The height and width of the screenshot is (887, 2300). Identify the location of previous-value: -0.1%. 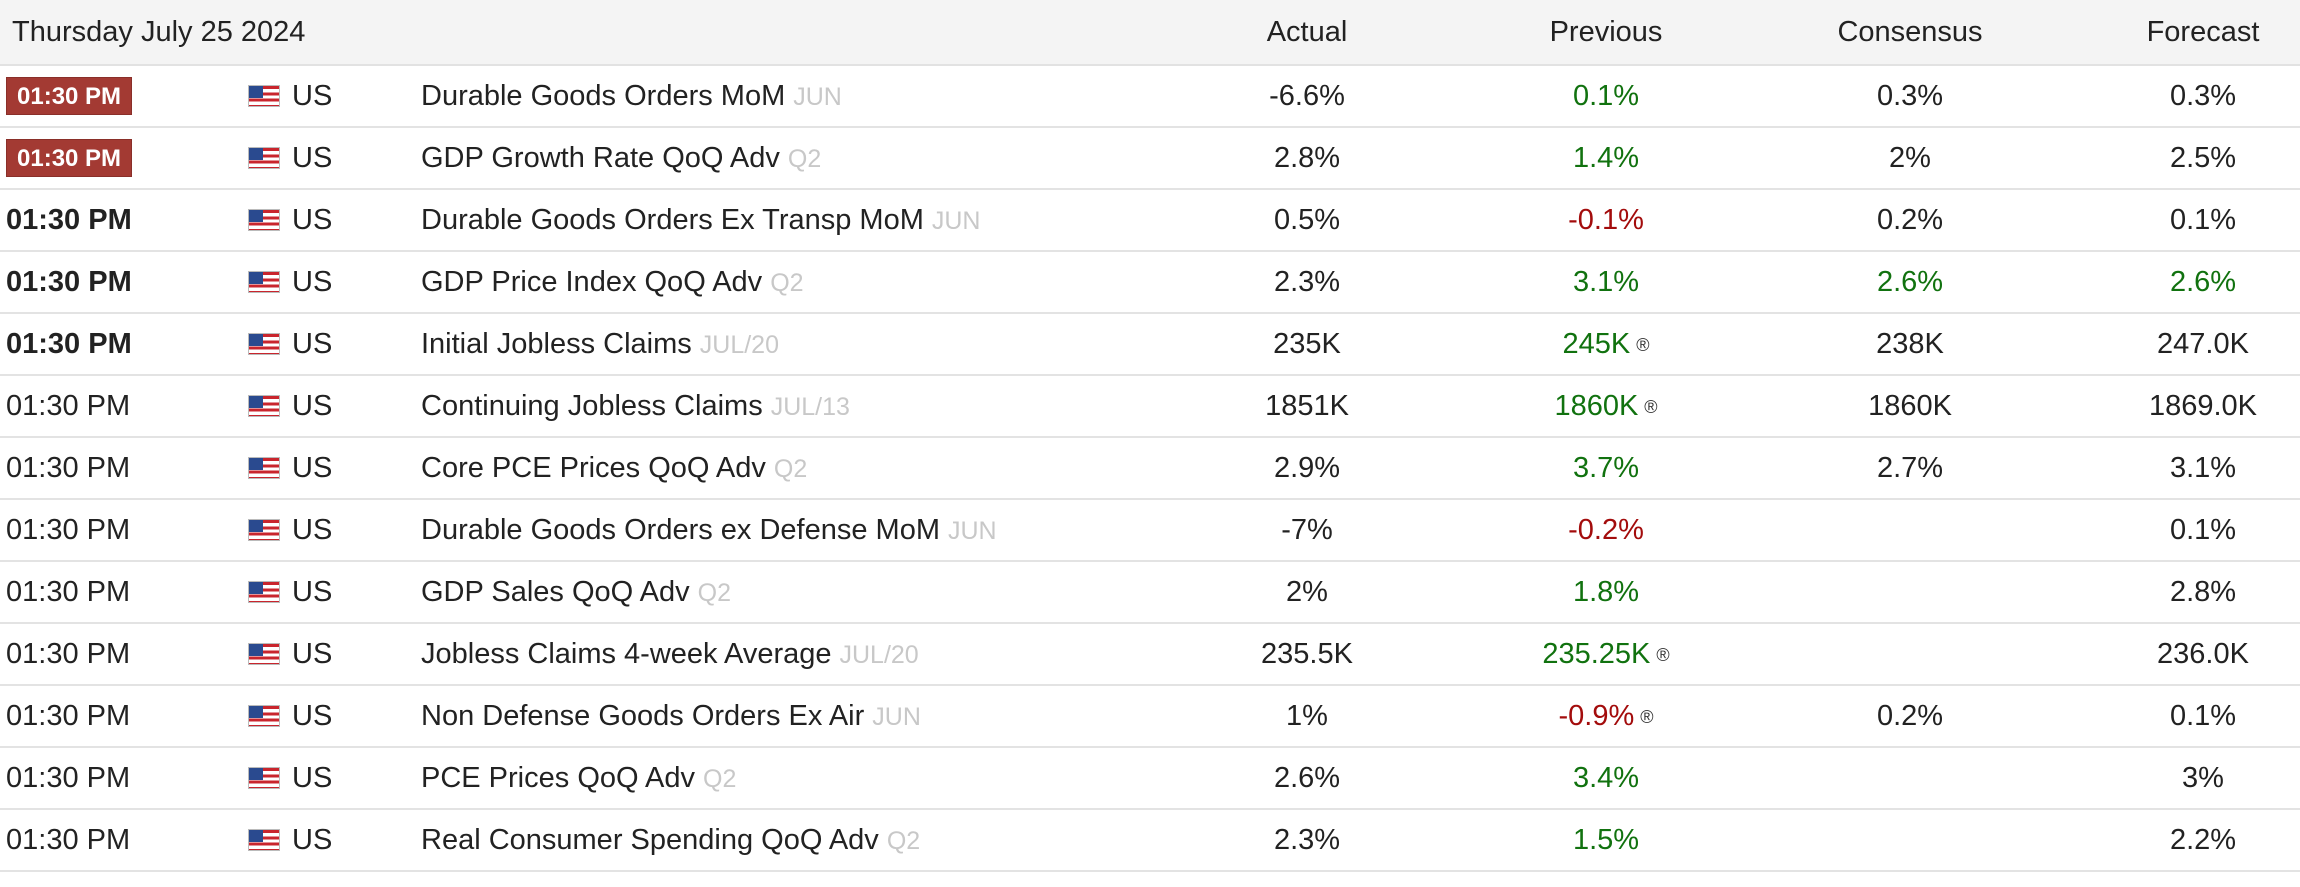
(1606, 220).